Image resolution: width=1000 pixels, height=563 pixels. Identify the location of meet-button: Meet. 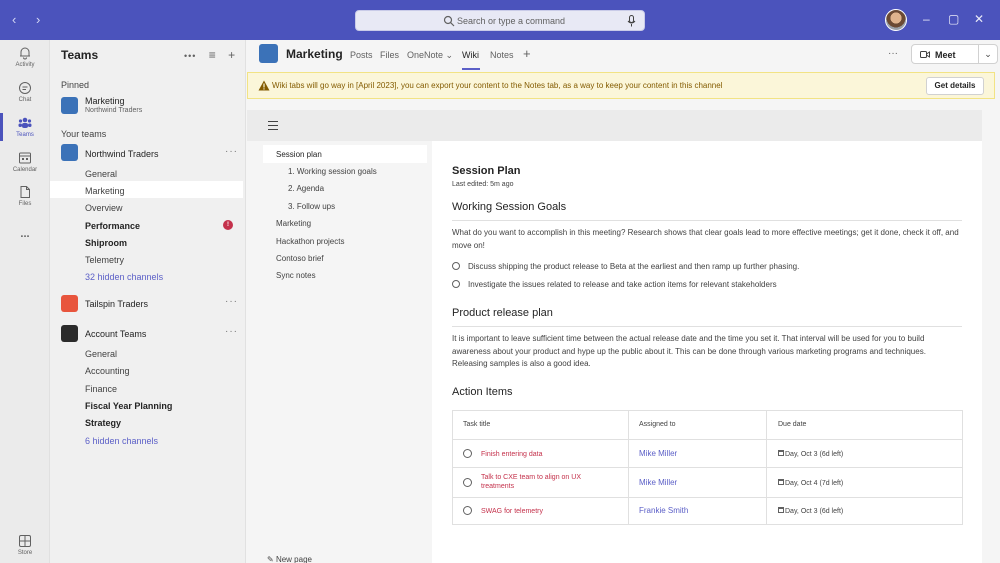
(945, 54).